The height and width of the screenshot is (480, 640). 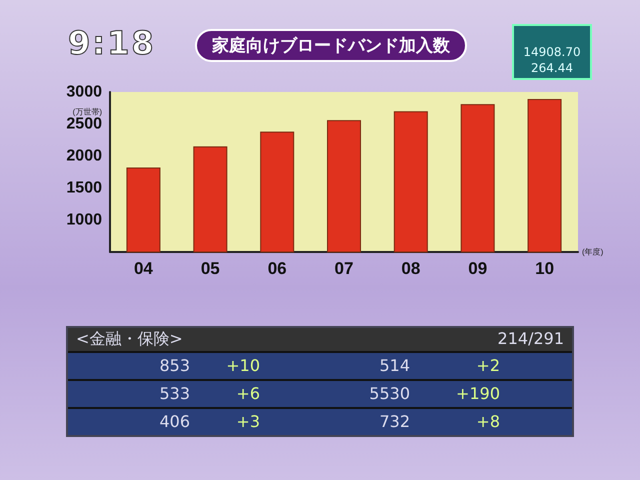 I want to click on text: 732, so click(x=394, y=422).